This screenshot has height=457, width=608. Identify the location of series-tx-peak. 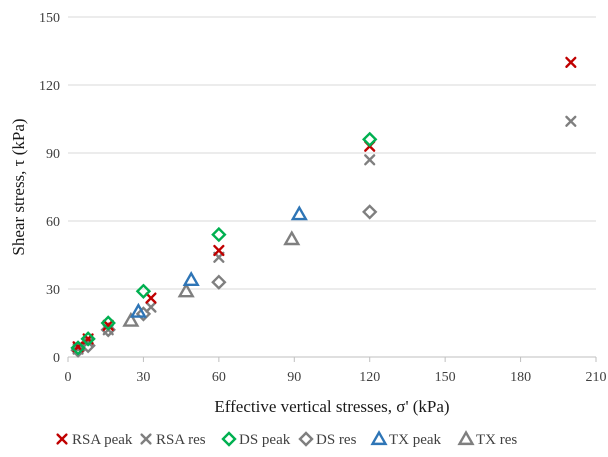
(218, 261).